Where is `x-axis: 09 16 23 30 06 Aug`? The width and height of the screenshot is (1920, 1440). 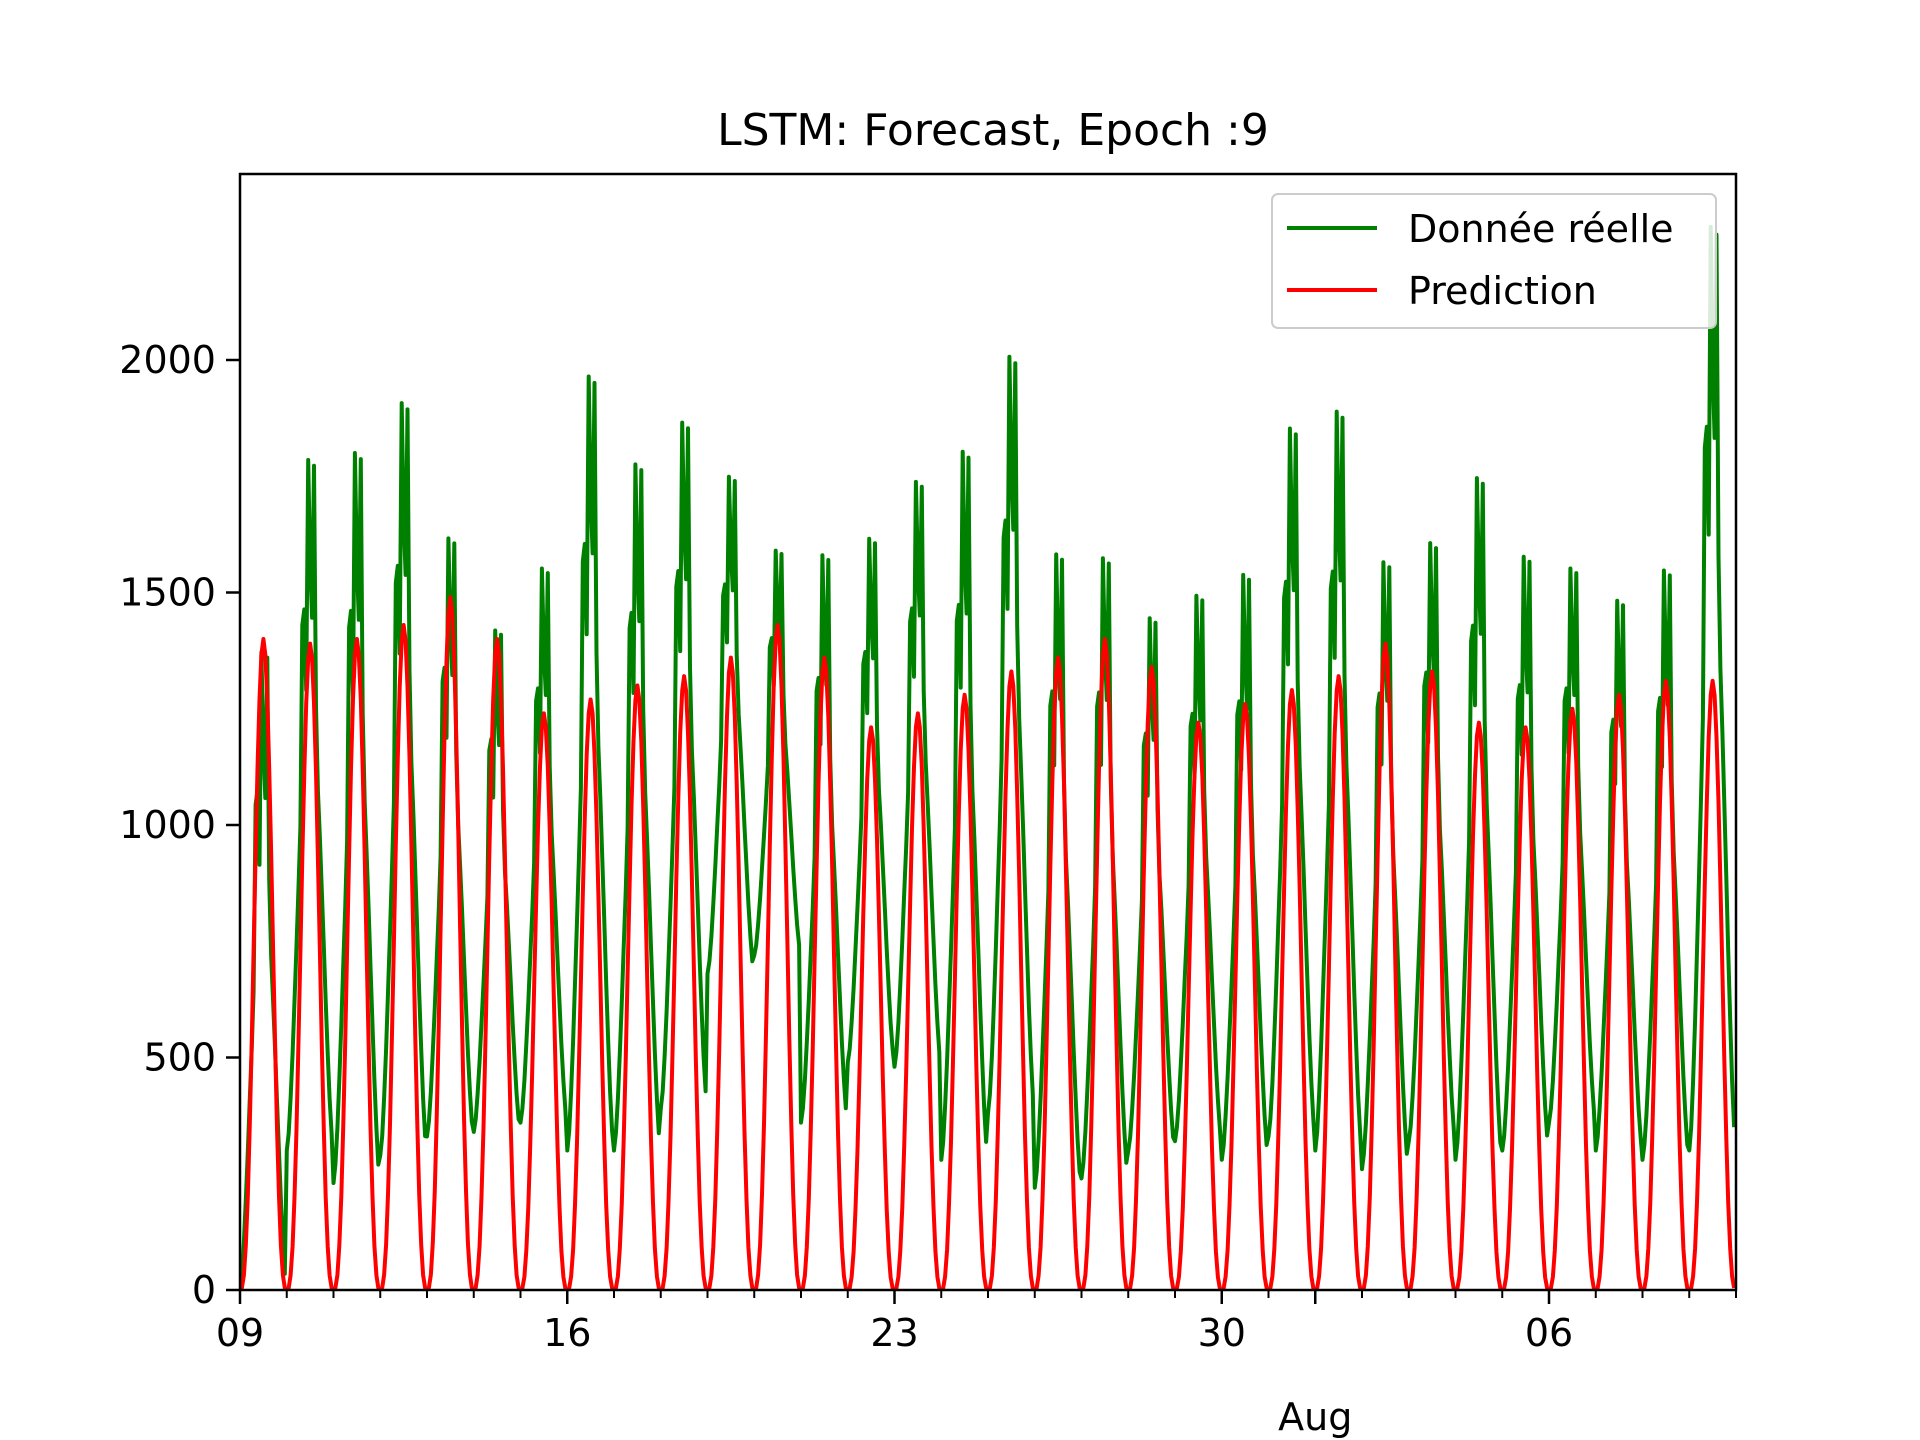
x-axis: 09 16 23 30 06 Aug is located at coordinates (976, 1364).